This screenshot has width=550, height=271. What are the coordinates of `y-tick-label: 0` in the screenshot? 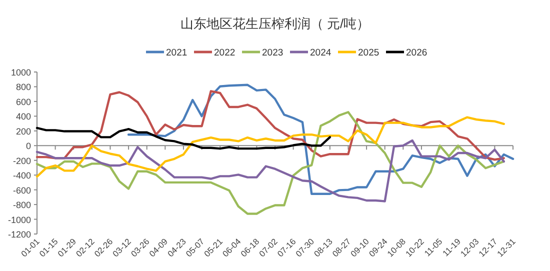 It's located at (28, 146).